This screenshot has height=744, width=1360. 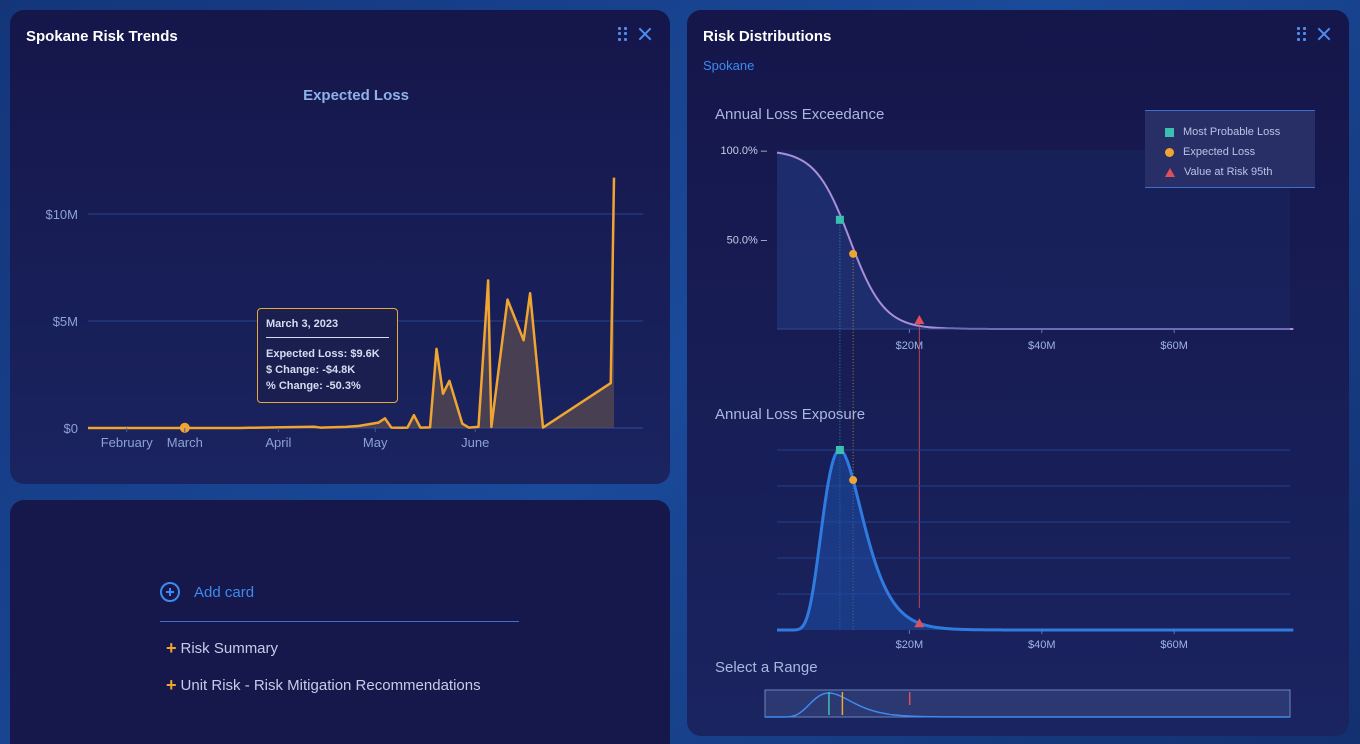 I want to click on tooltip-line: % Change: -50.3%, so click(x=313, y=386).